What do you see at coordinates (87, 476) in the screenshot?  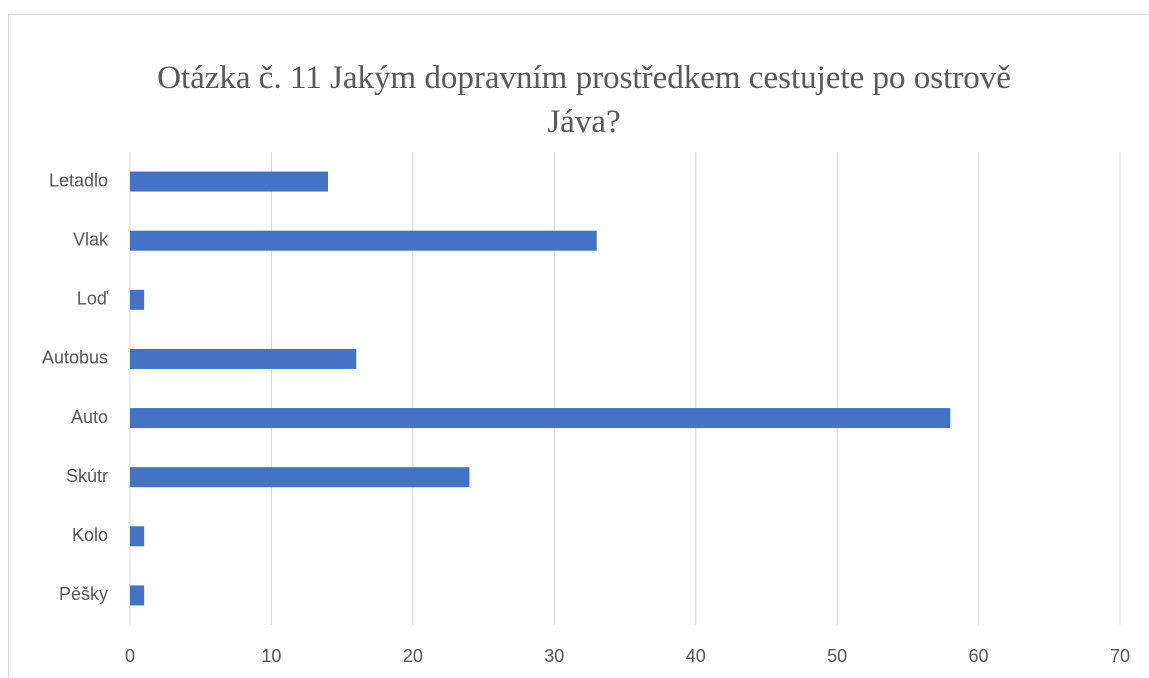 I see `y-tick-label: Skútr` at bounding box center [87, 476].